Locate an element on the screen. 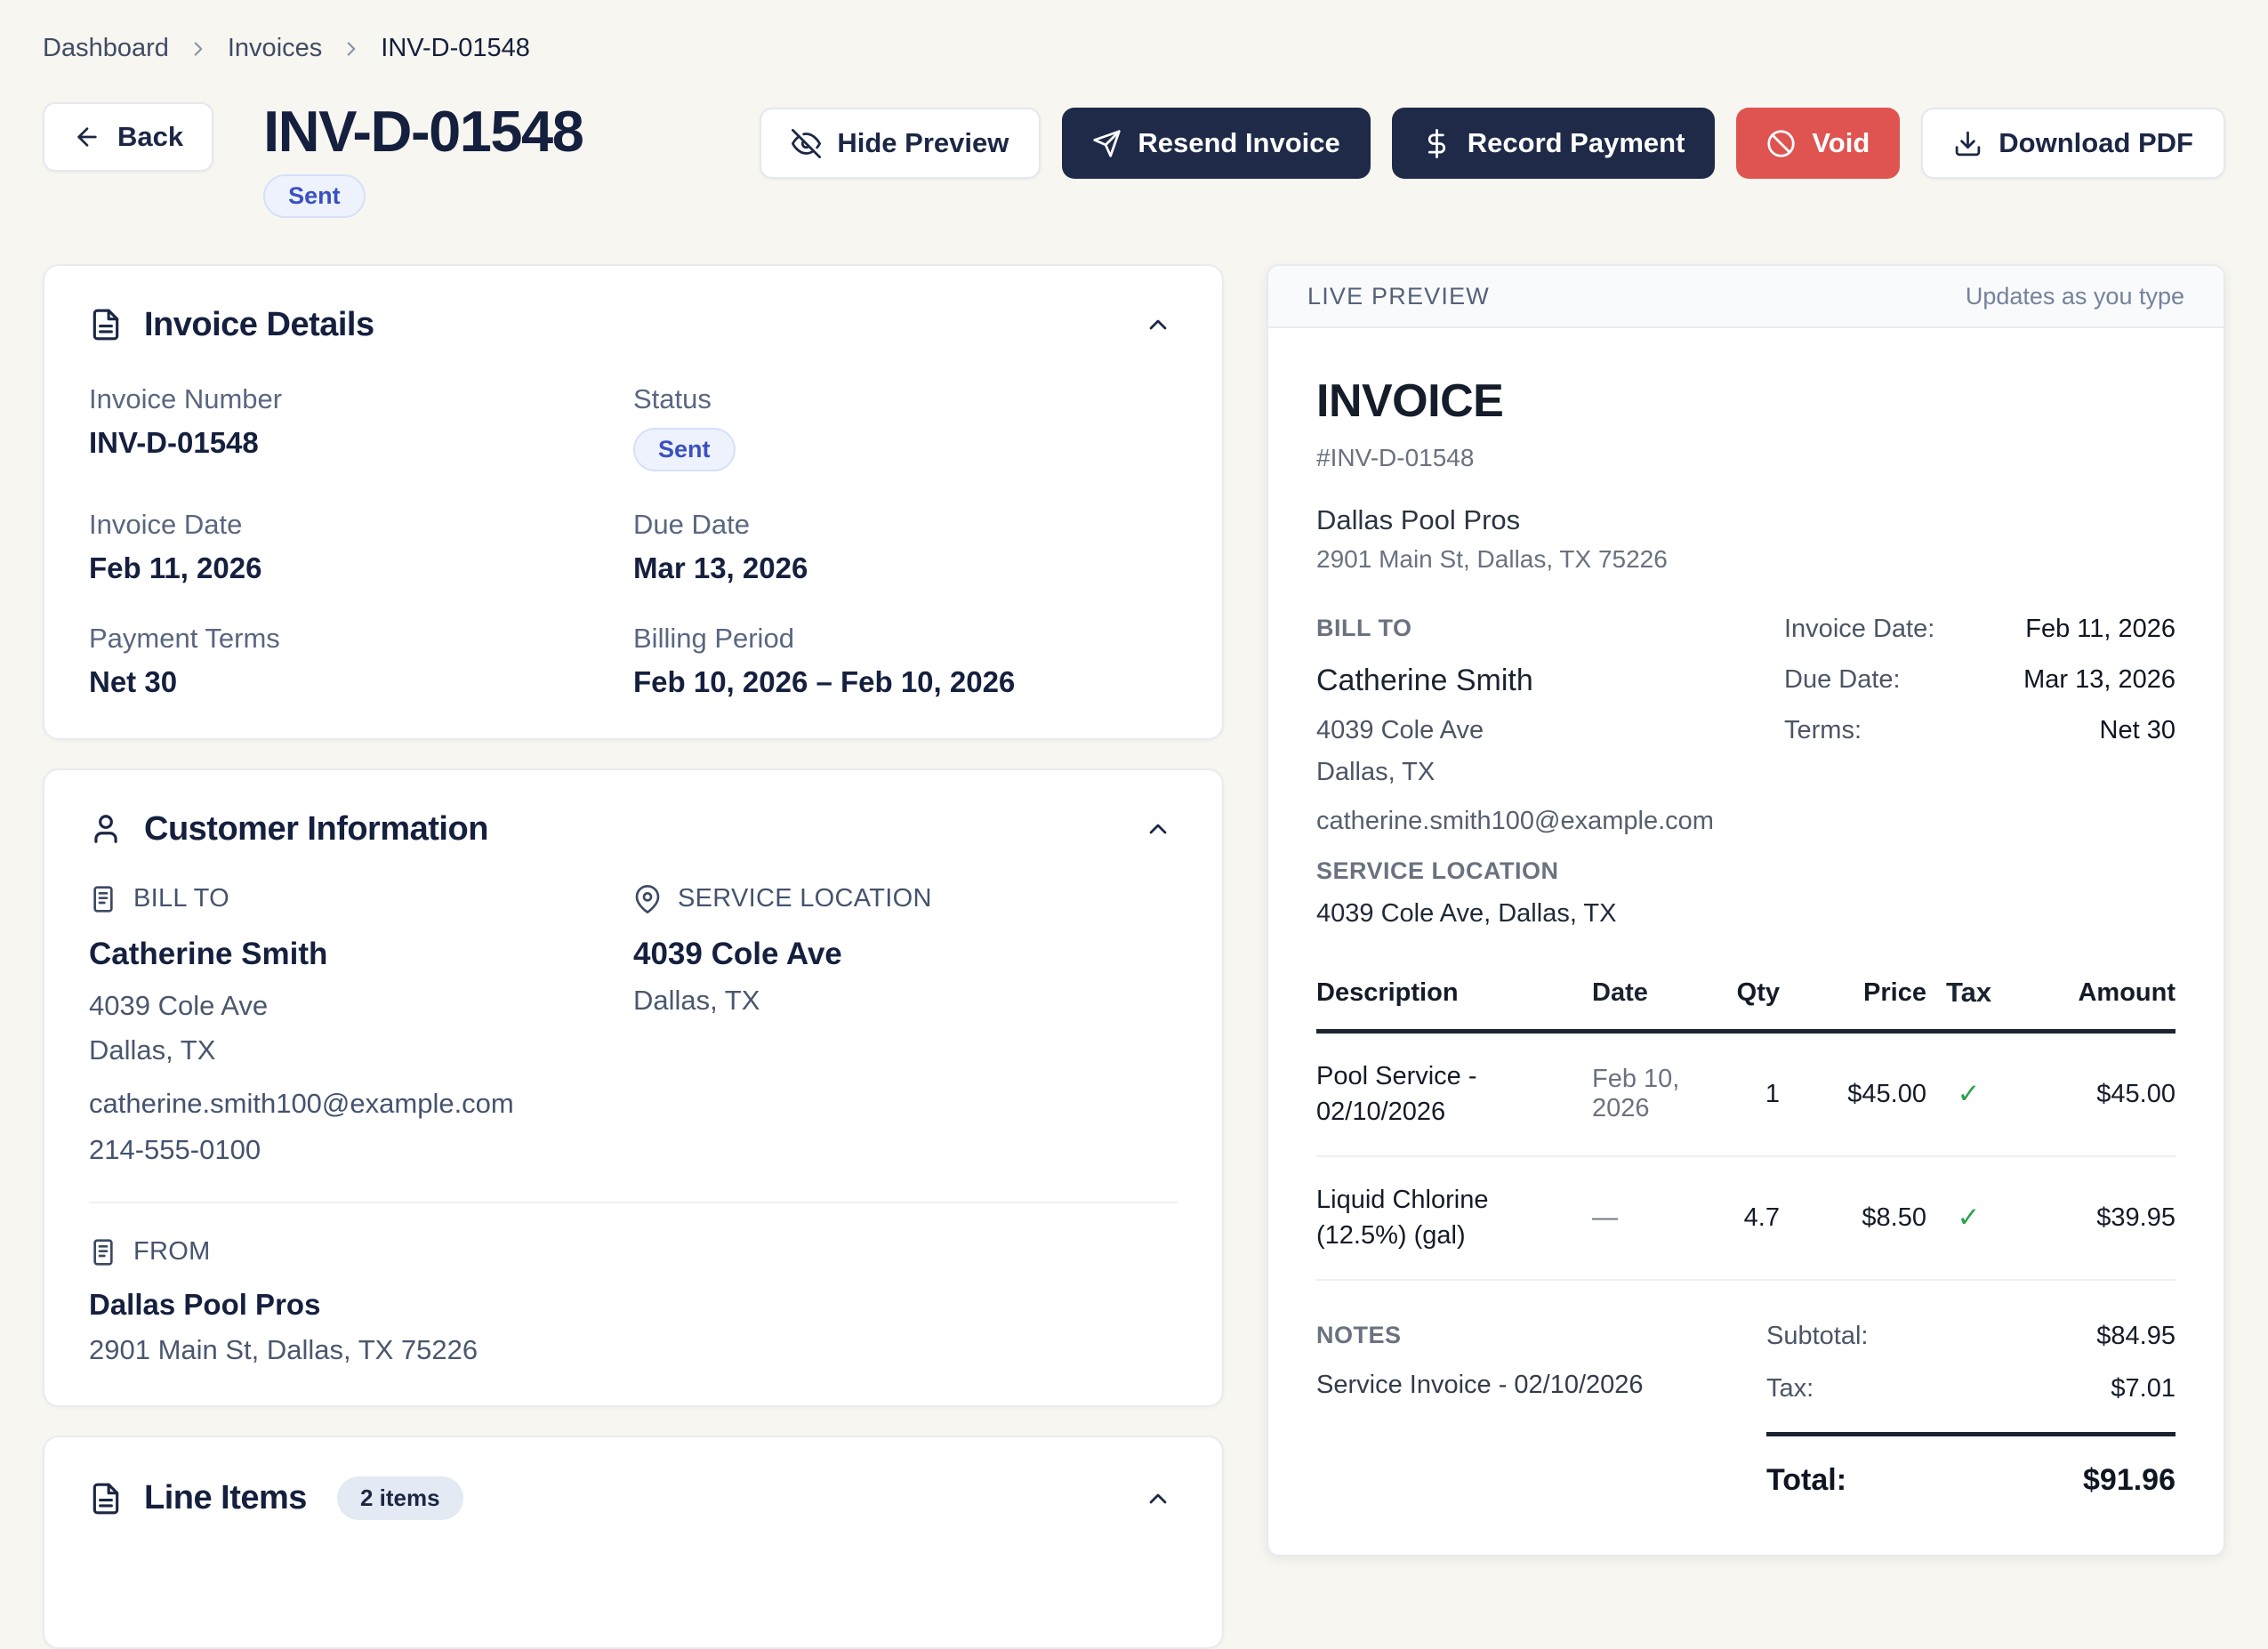 The image size is (2268, 1649). invoice-doc-title: INVOICE is located at coordinates (1410, 401).